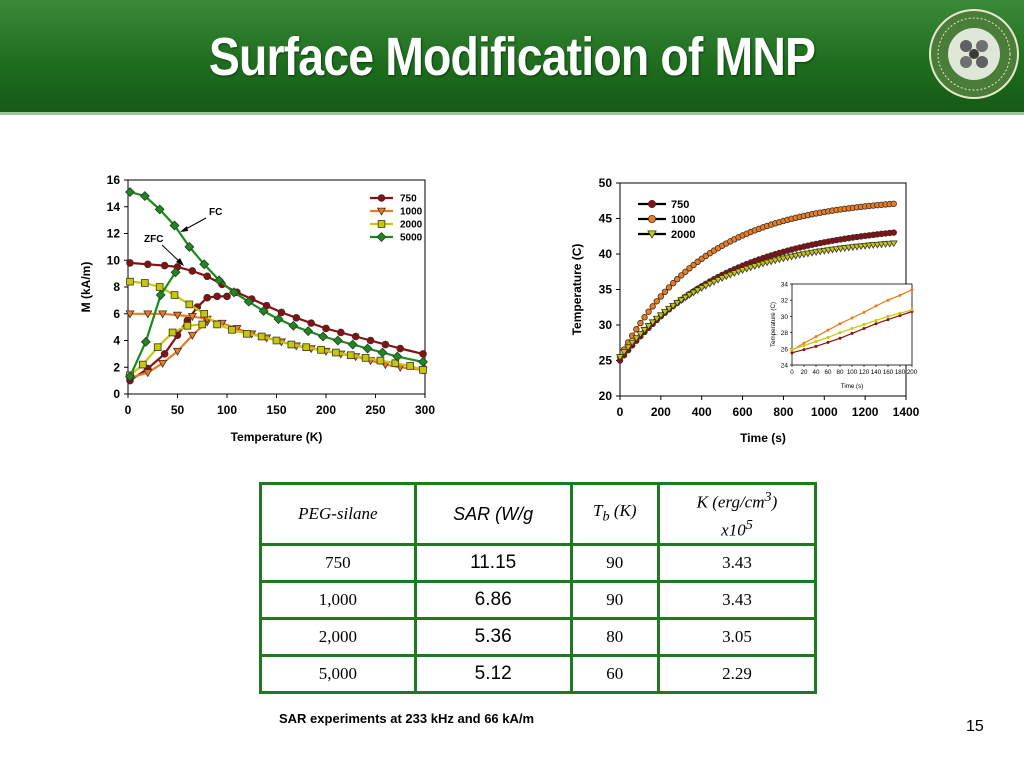 The width and height of the screenshot is (1024, 768). Describe the element at coordinates (974, 54) in the screenshot. I see `university-seal-icon` at that location.